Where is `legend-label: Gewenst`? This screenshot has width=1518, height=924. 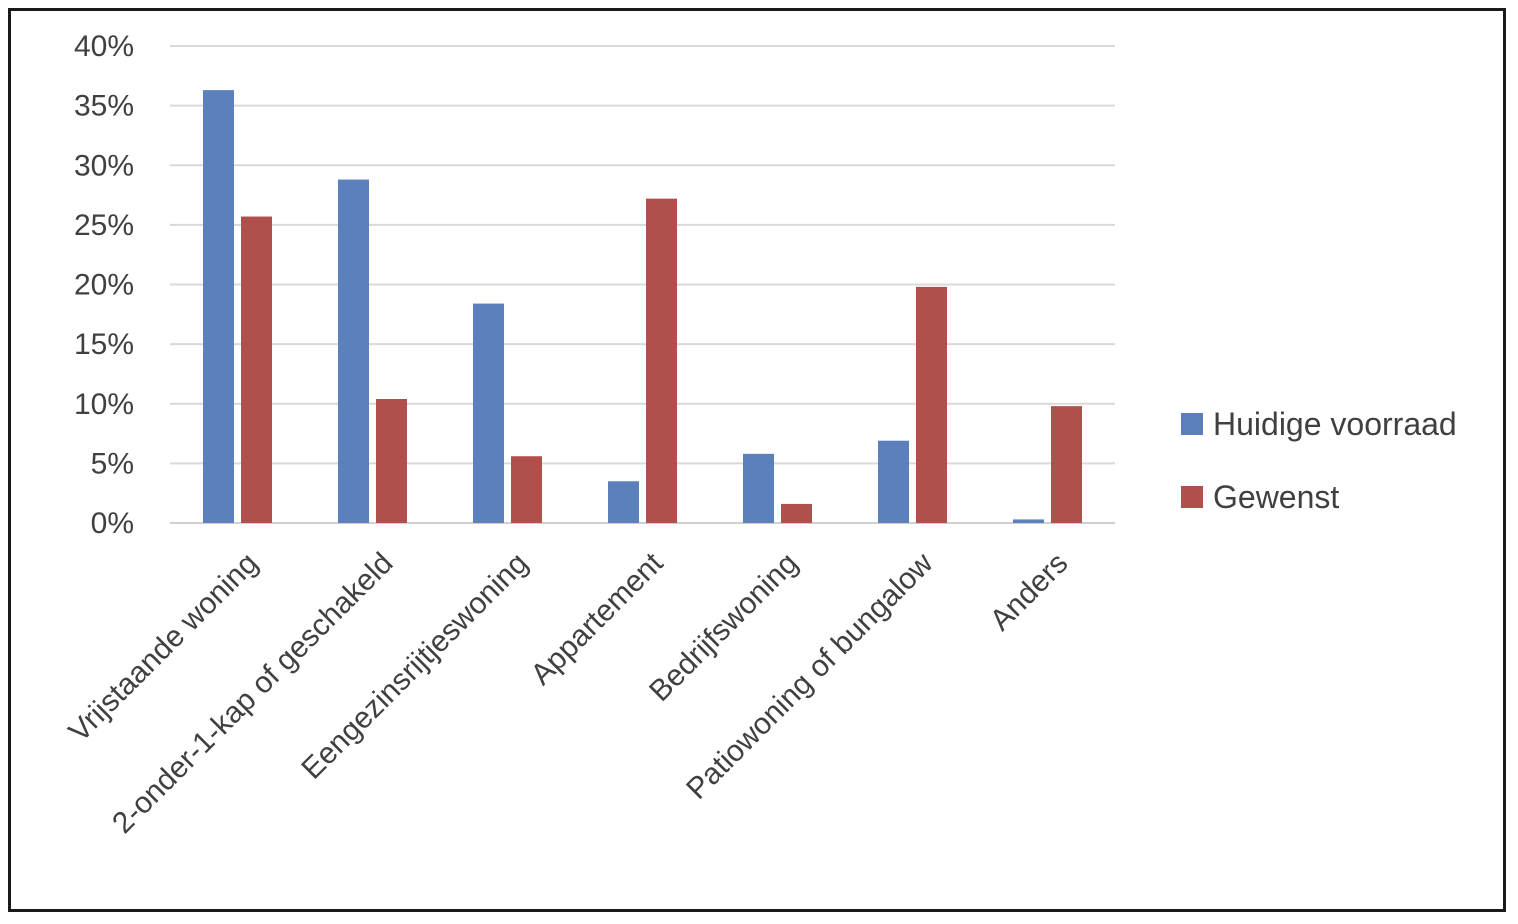 legend-label: Gewenst is located at coordinates (1276, 497).